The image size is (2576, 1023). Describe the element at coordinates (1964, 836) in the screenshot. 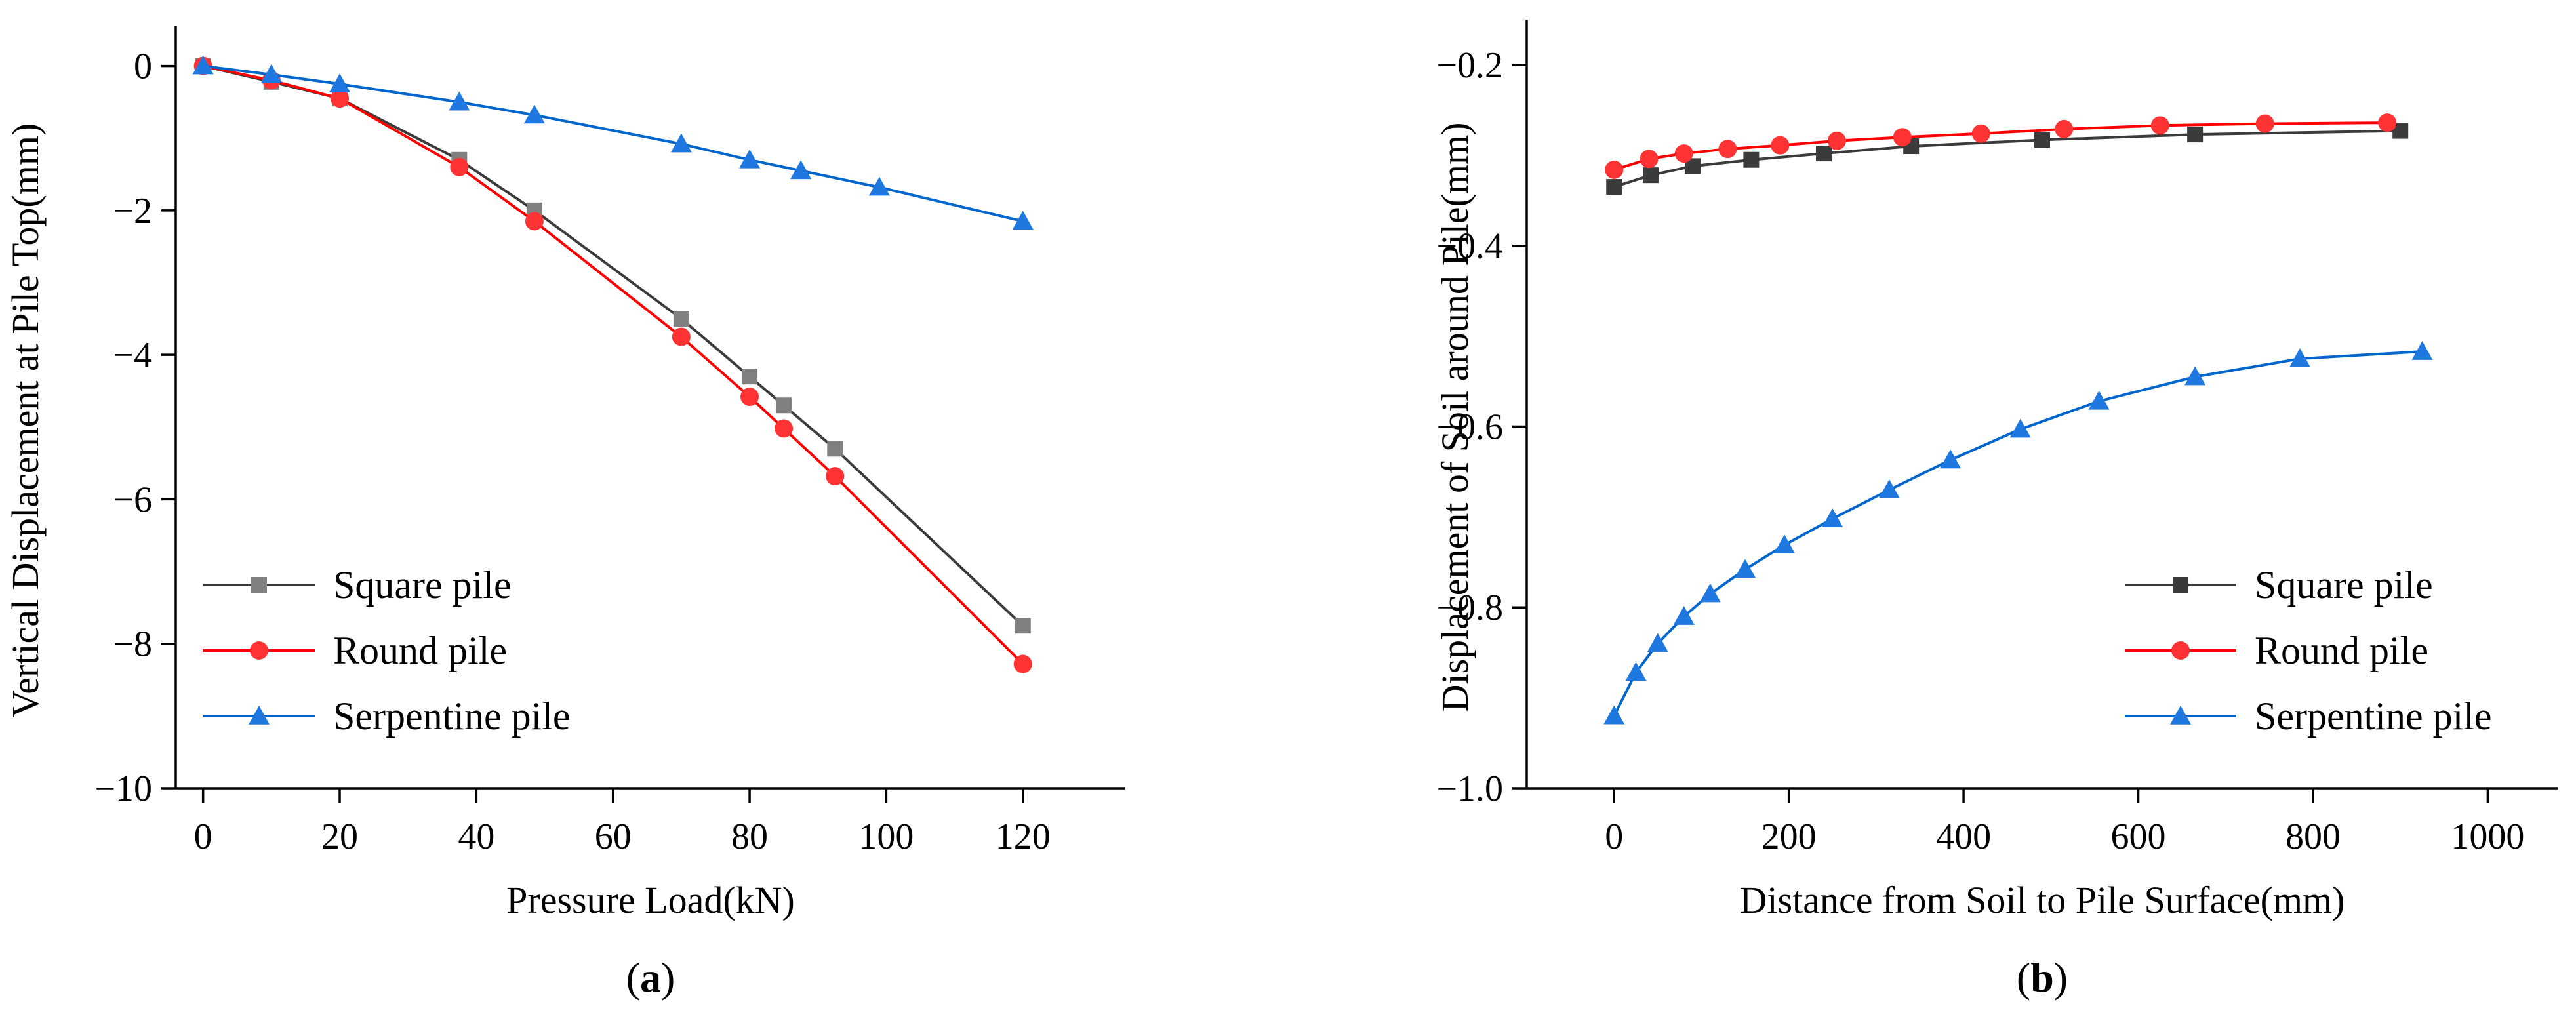

I see `x-tick-label: 400` at that location.